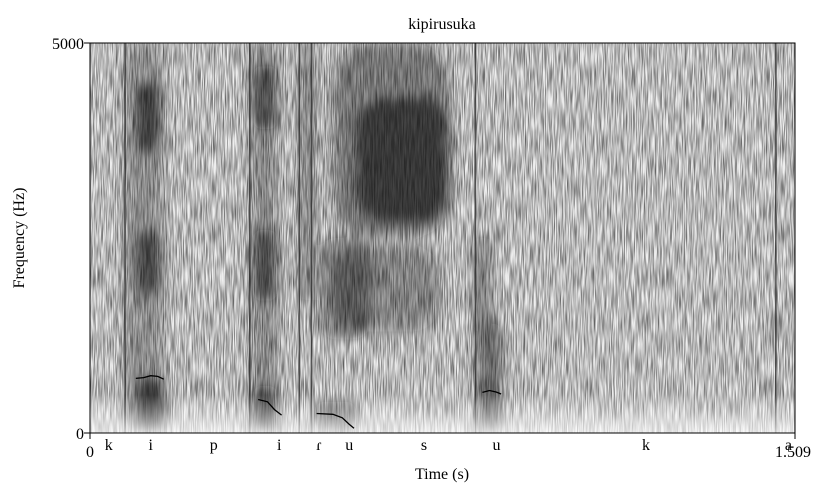  Describe the element at coordinates (90, 452) in the screenshot. I see `x-tick-label-min: 0` at that location.